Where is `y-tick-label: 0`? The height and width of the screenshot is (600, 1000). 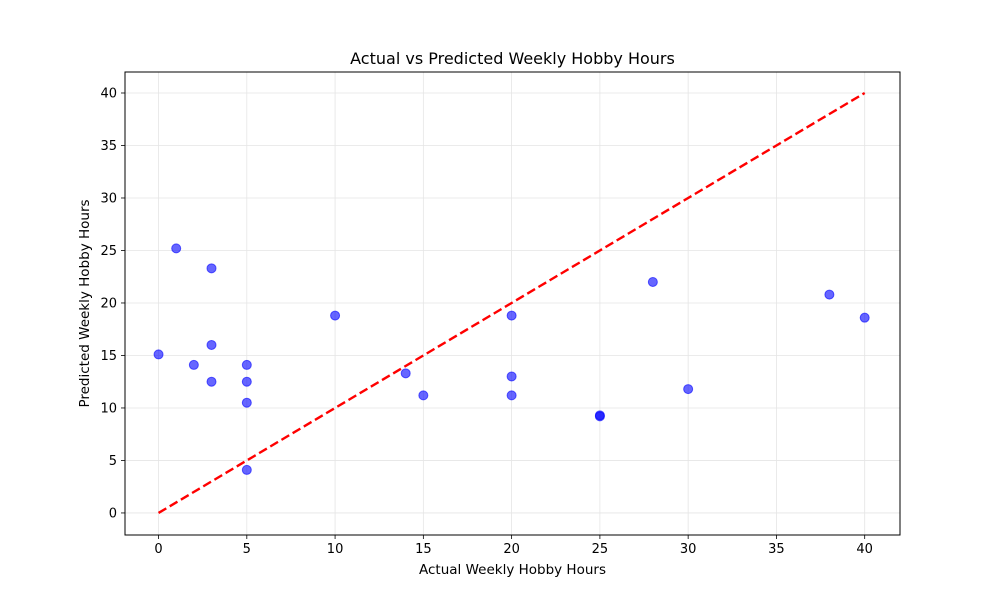 y-tick-label: 0 is located at coordinates (113, 513).